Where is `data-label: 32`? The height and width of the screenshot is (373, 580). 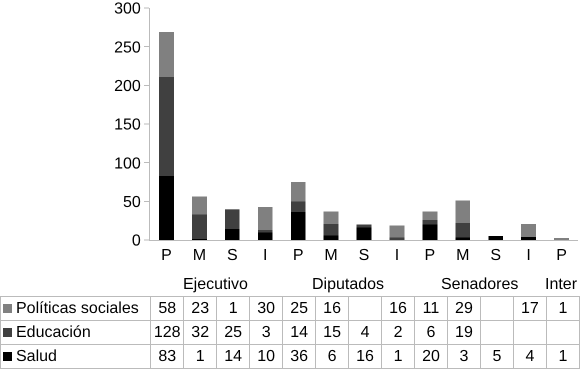 data-label: 32 is located at coordinates (200, 332).